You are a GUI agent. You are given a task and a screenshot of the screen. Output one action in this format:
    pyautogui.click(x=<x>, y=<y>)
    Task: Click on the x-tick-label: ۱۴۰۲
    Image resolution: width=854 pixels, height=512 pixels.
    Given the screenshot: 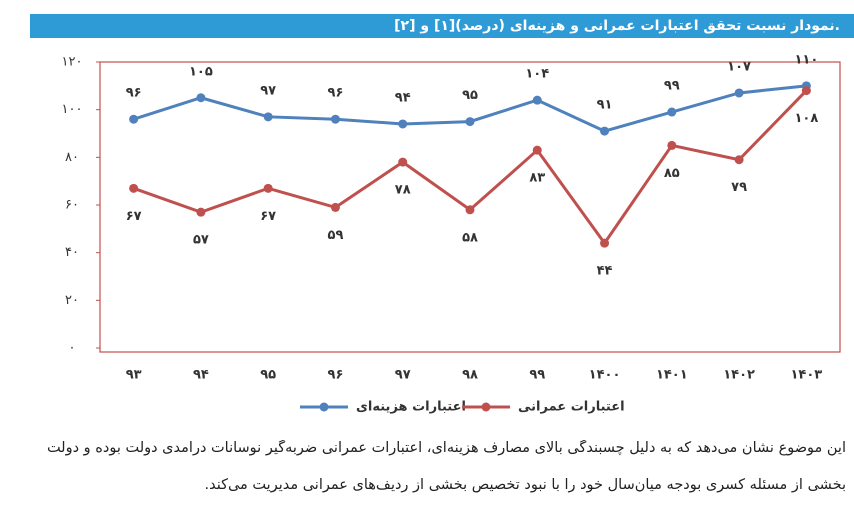 What is the action you would take?
    pyautogui.click(x=739, y=375)
    